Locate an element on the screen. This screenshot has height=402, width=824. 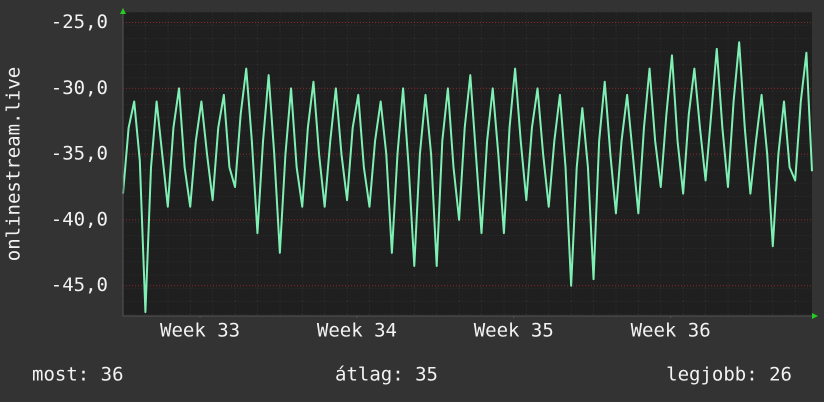
x-tick-label: Week 35 is located at coordinates (514, 331).